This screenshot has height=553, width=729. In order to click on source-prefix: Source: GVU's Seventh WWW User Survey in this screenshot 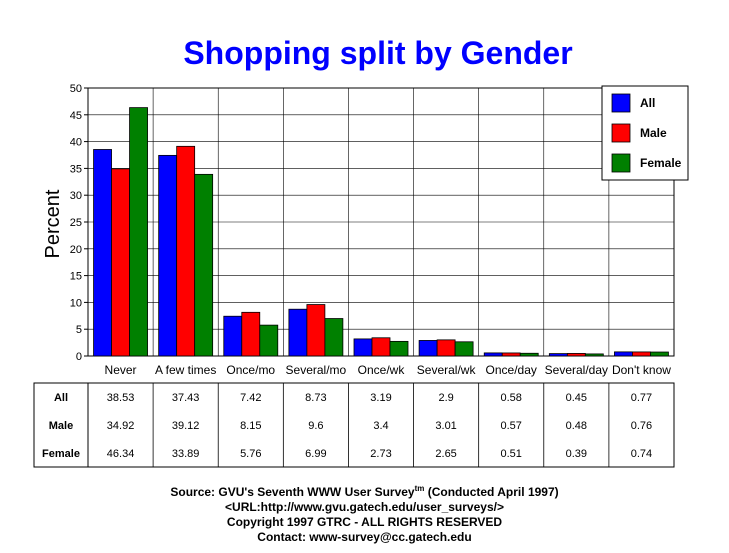, I will do `click(292, 492)`.